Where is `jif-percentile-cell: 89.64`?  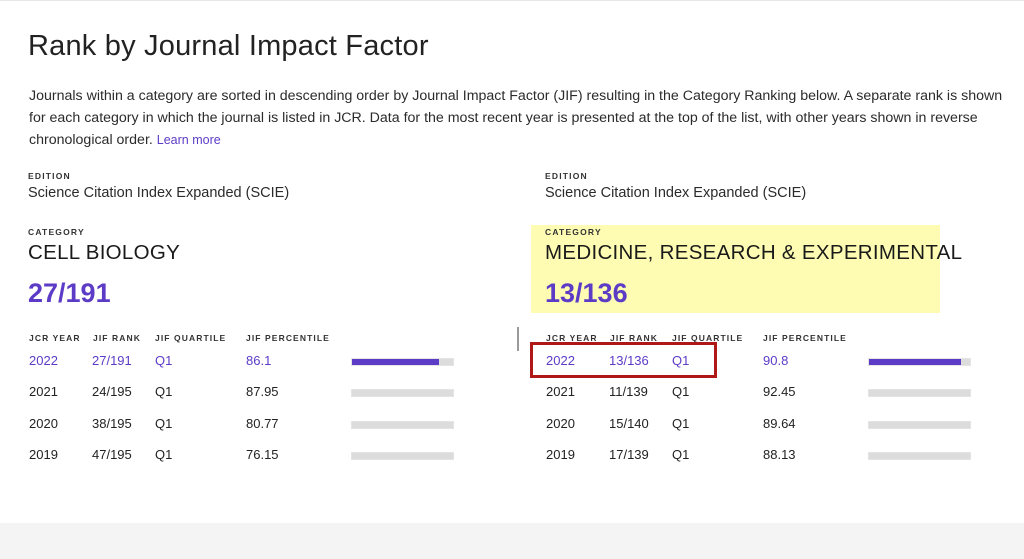
jif-percentile-cell: 89.64 is located at coordinates (779, 423).